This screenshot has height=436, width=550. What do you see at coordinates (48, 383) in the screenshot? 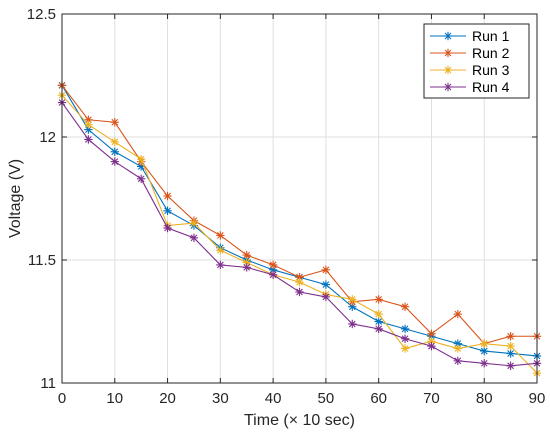
I see `y-tick-label: 11` at bounding box center [48, 383].